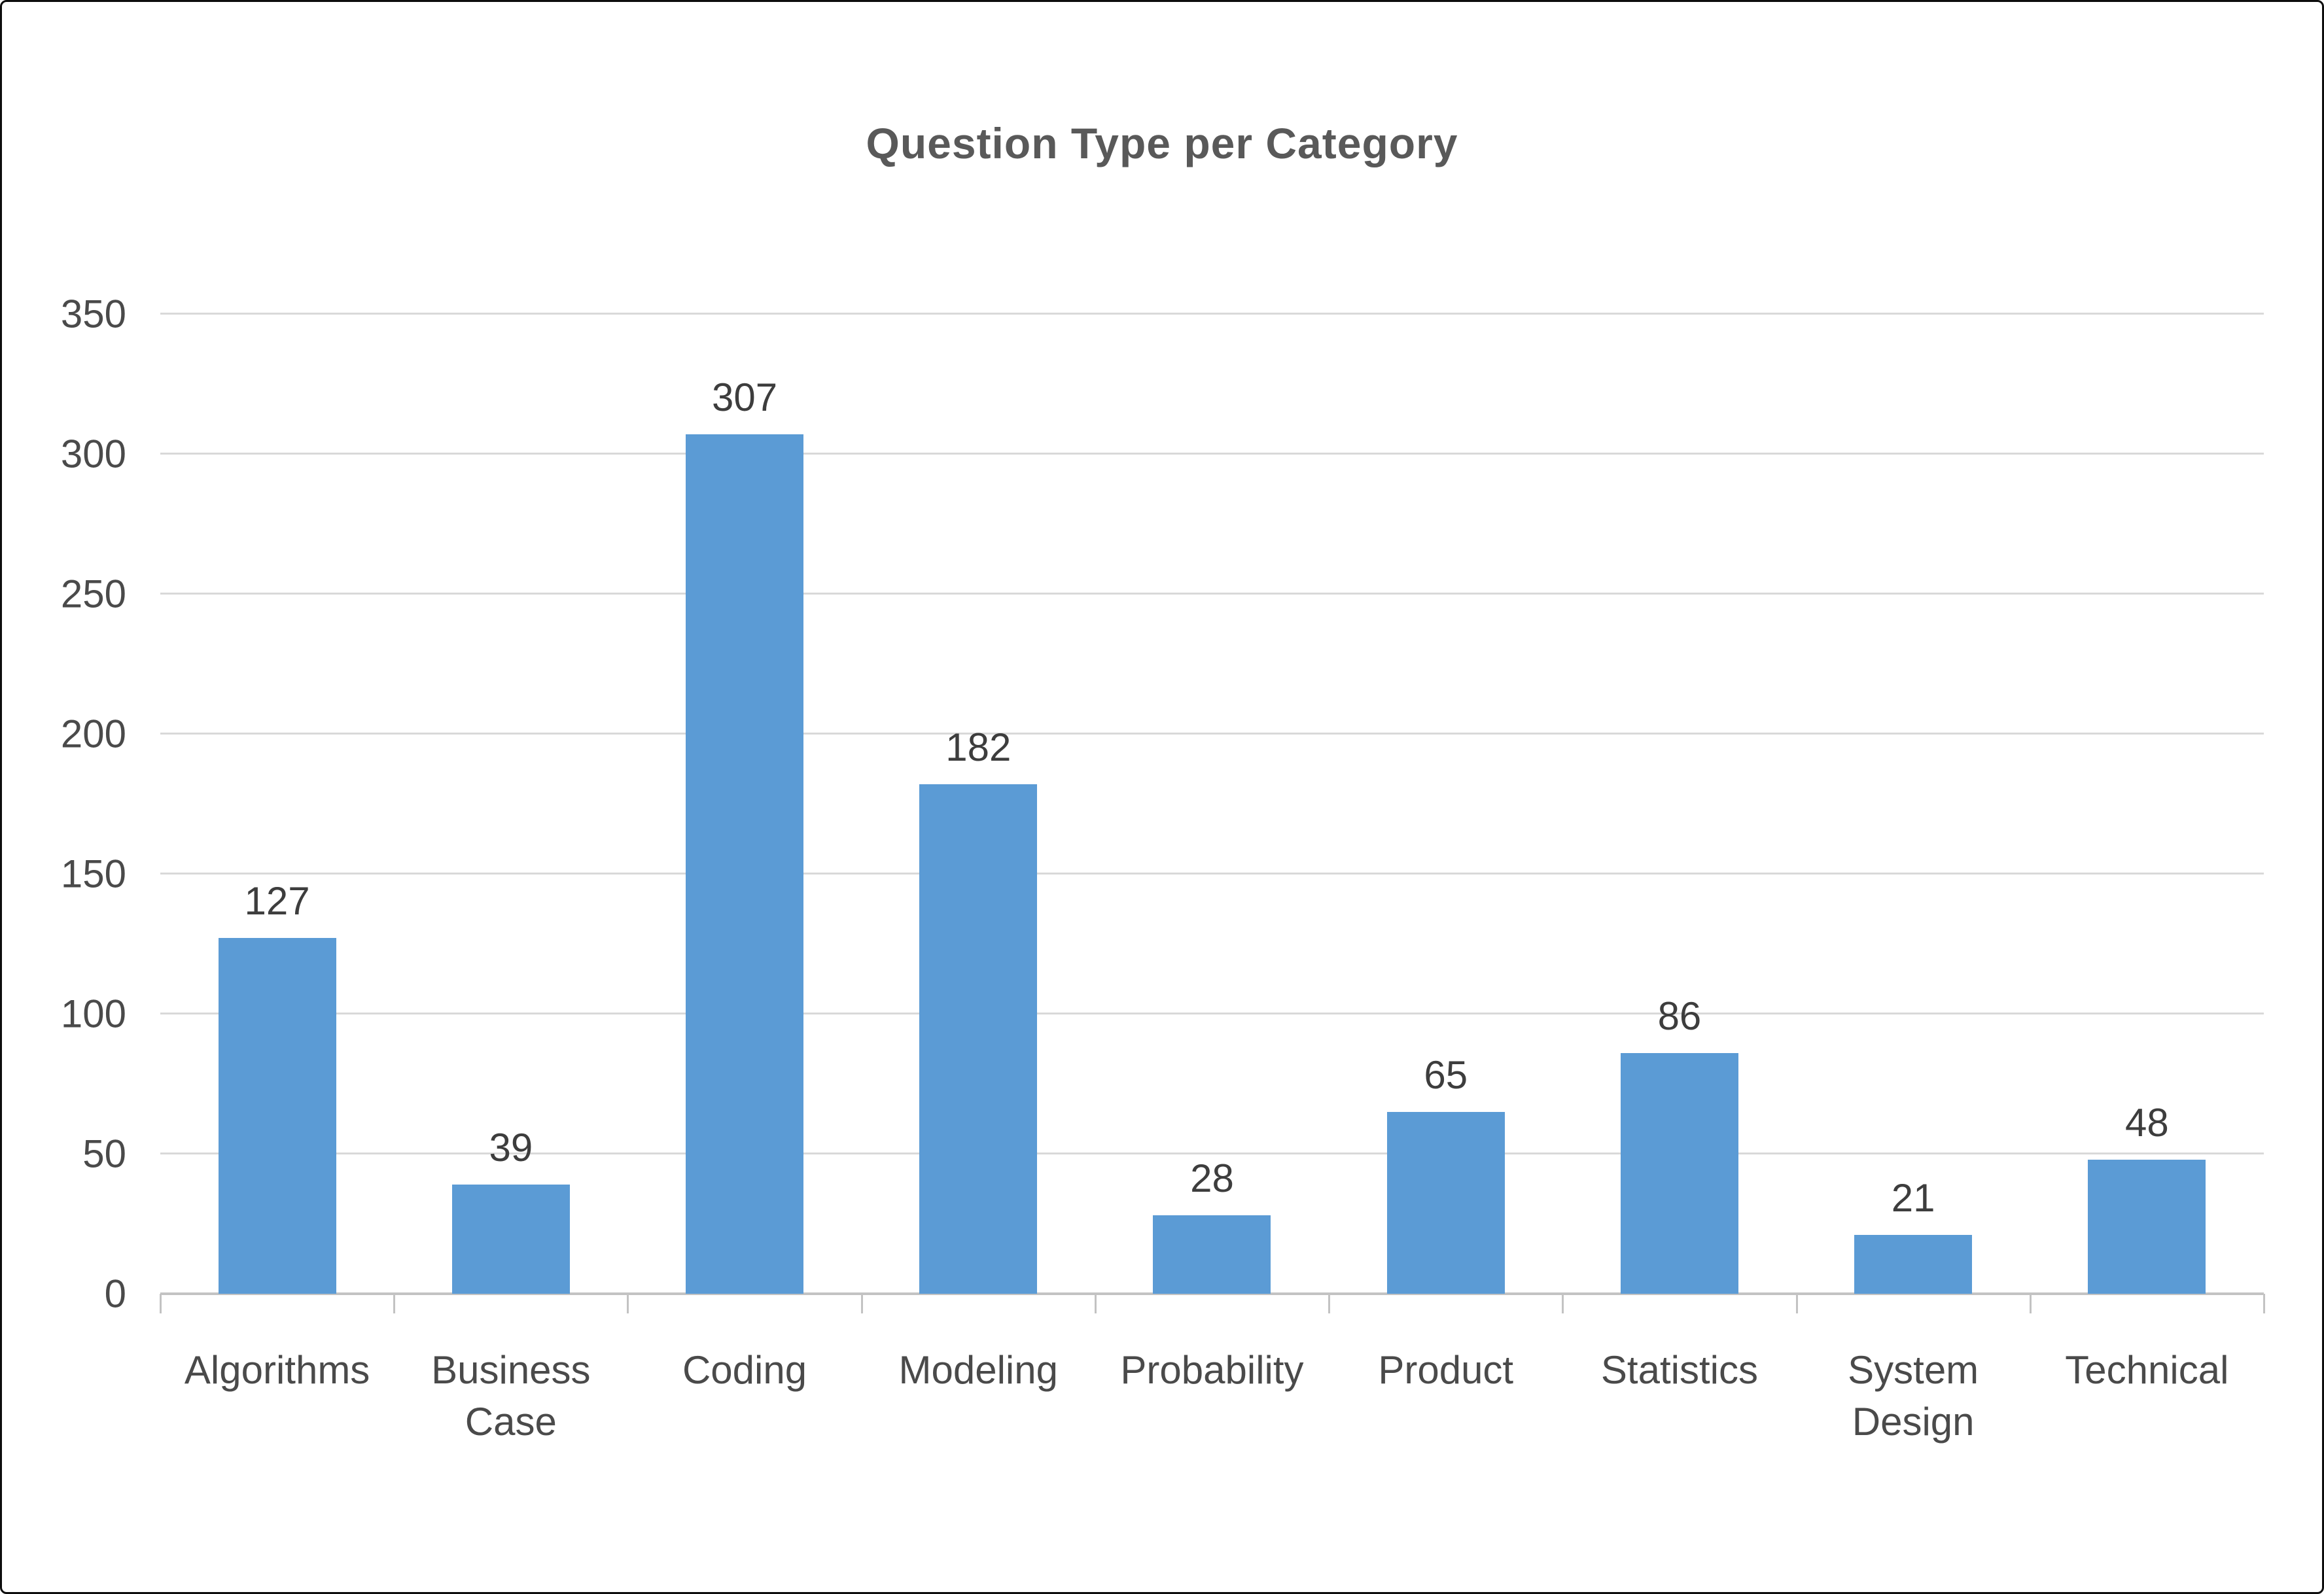 This screenshot has height=1594, width=2324. What do you see at coordinates (1914, 1396) in the screenshot?
I see `x-category-label-7: System Design` at bounding box center [1914, 1396].